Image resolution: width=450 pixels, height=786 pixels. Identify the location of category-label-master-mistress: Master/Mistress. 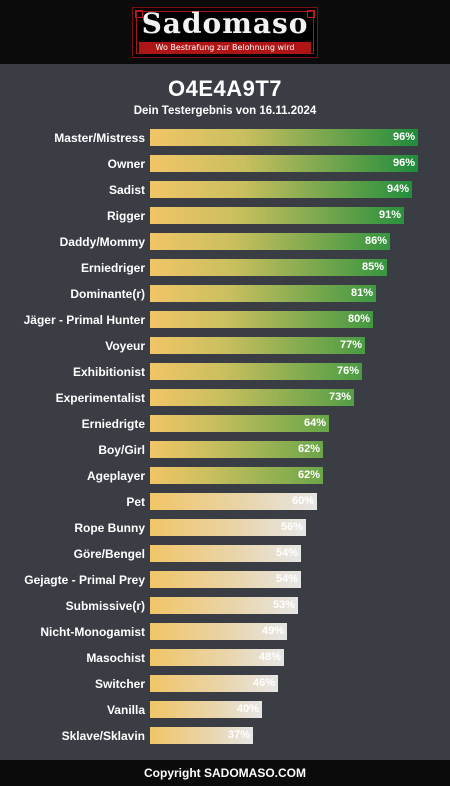
(99, 138).